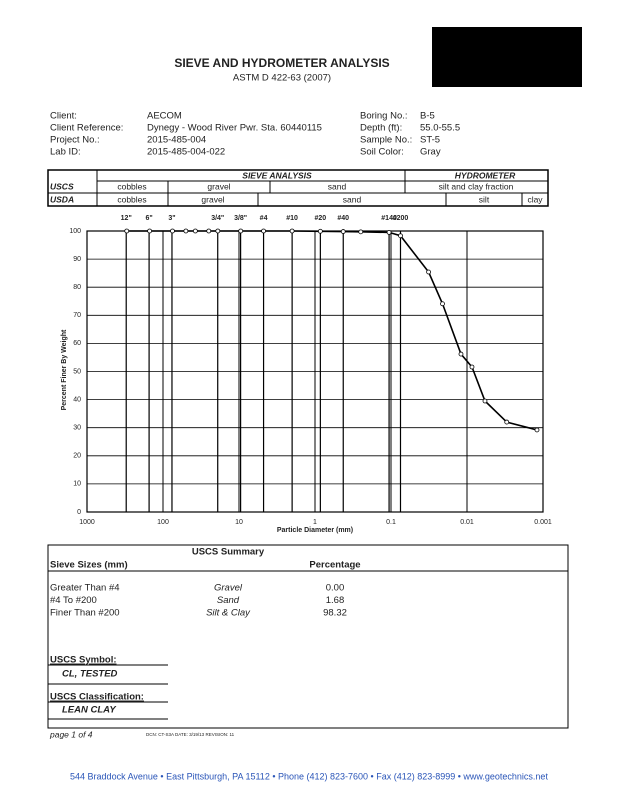  Describe the element at coordinates (315, 522) in the screenshot. I see `x-tick-label: 1` at that location.